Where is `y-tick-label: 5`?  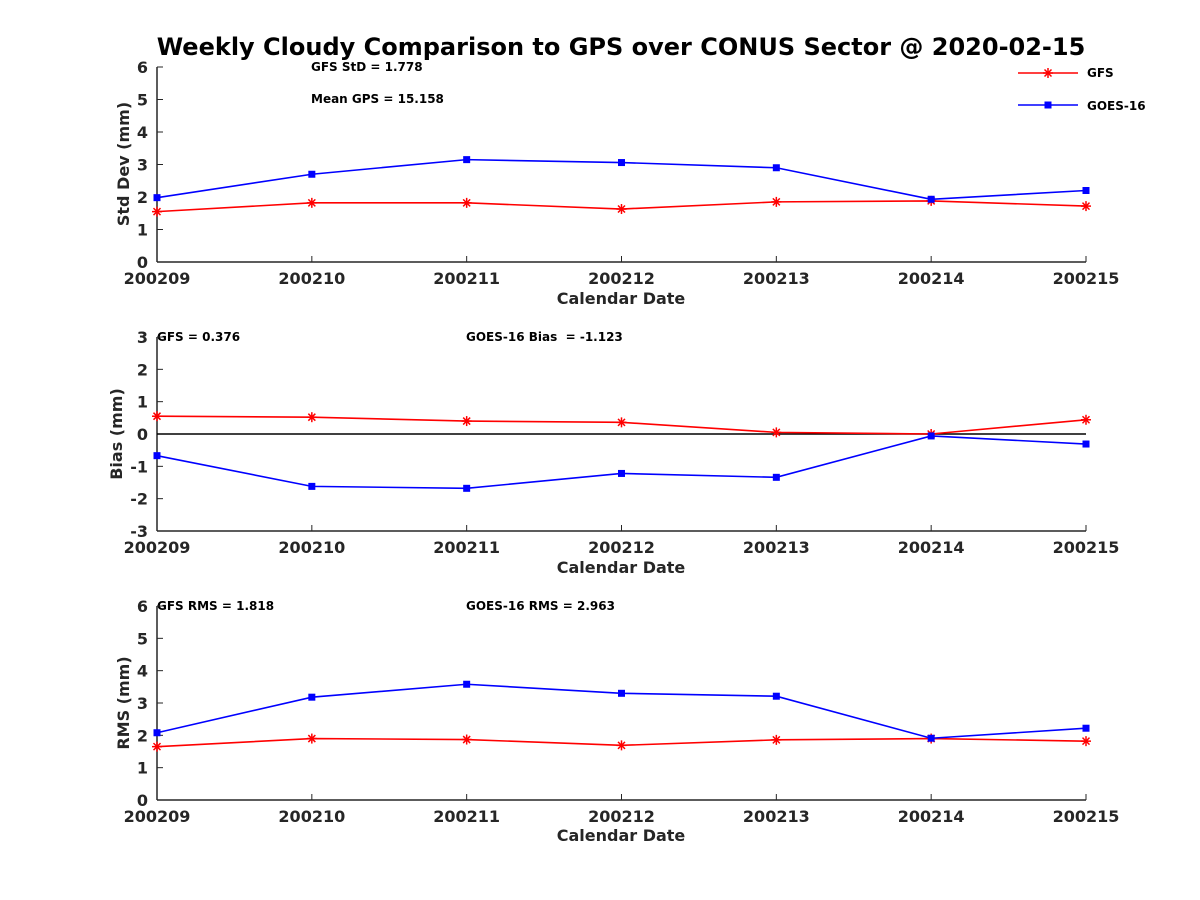
y-tick-label: 5 is located at coordinates (142, 638).